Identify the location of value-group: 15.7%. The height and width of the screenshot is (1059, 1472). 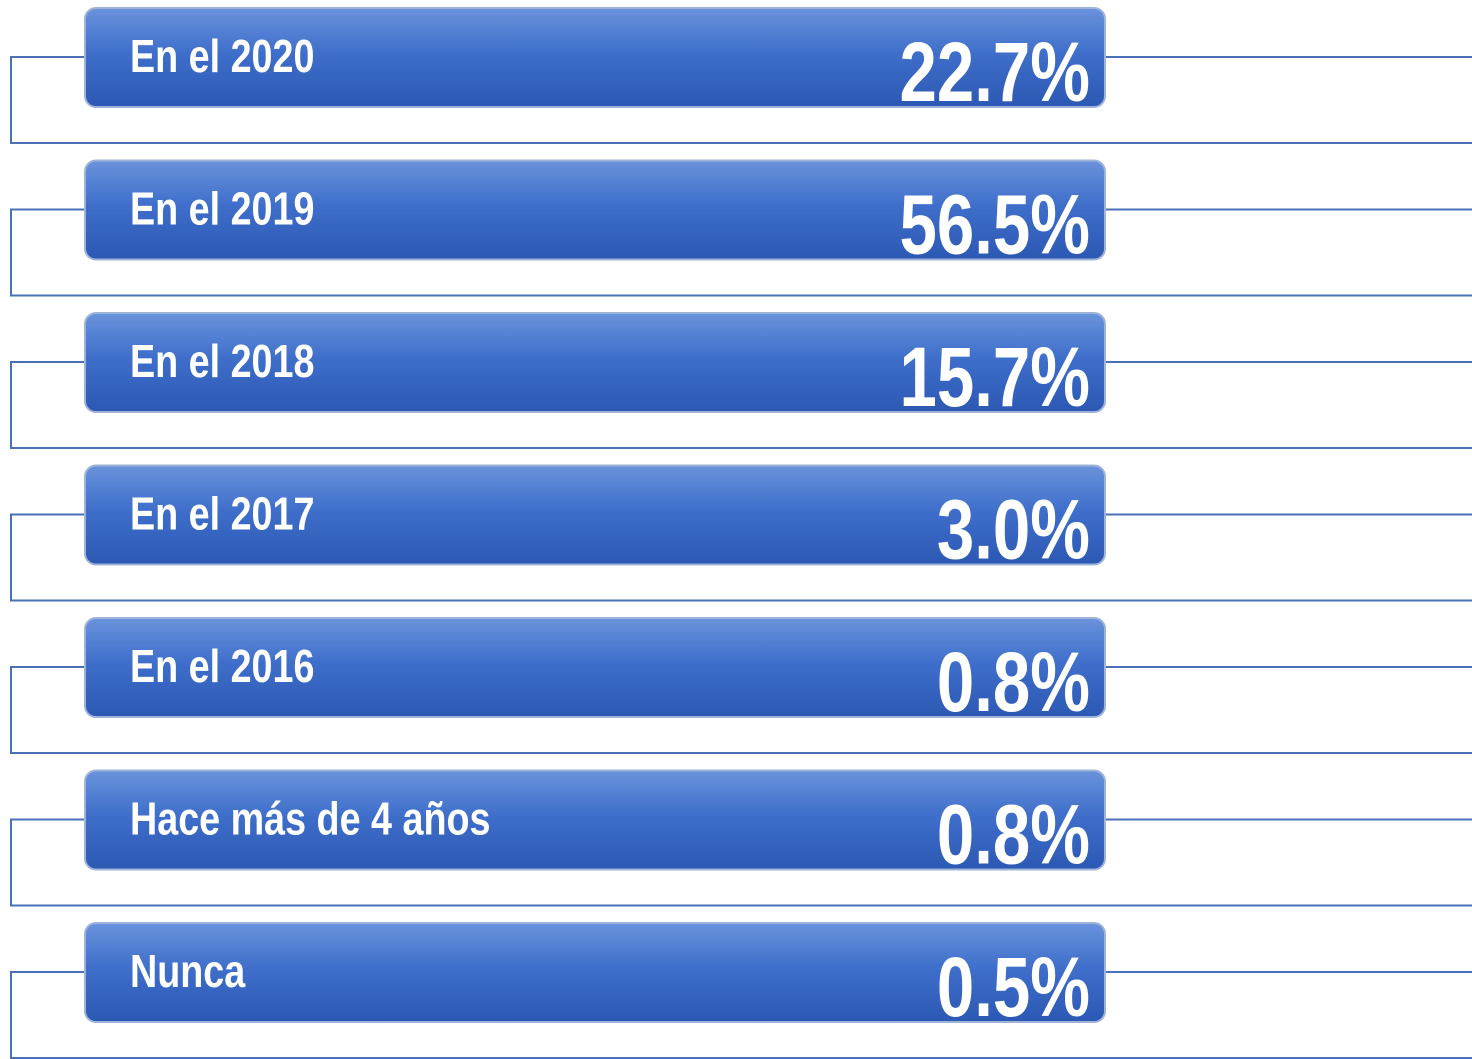
(994, 378).